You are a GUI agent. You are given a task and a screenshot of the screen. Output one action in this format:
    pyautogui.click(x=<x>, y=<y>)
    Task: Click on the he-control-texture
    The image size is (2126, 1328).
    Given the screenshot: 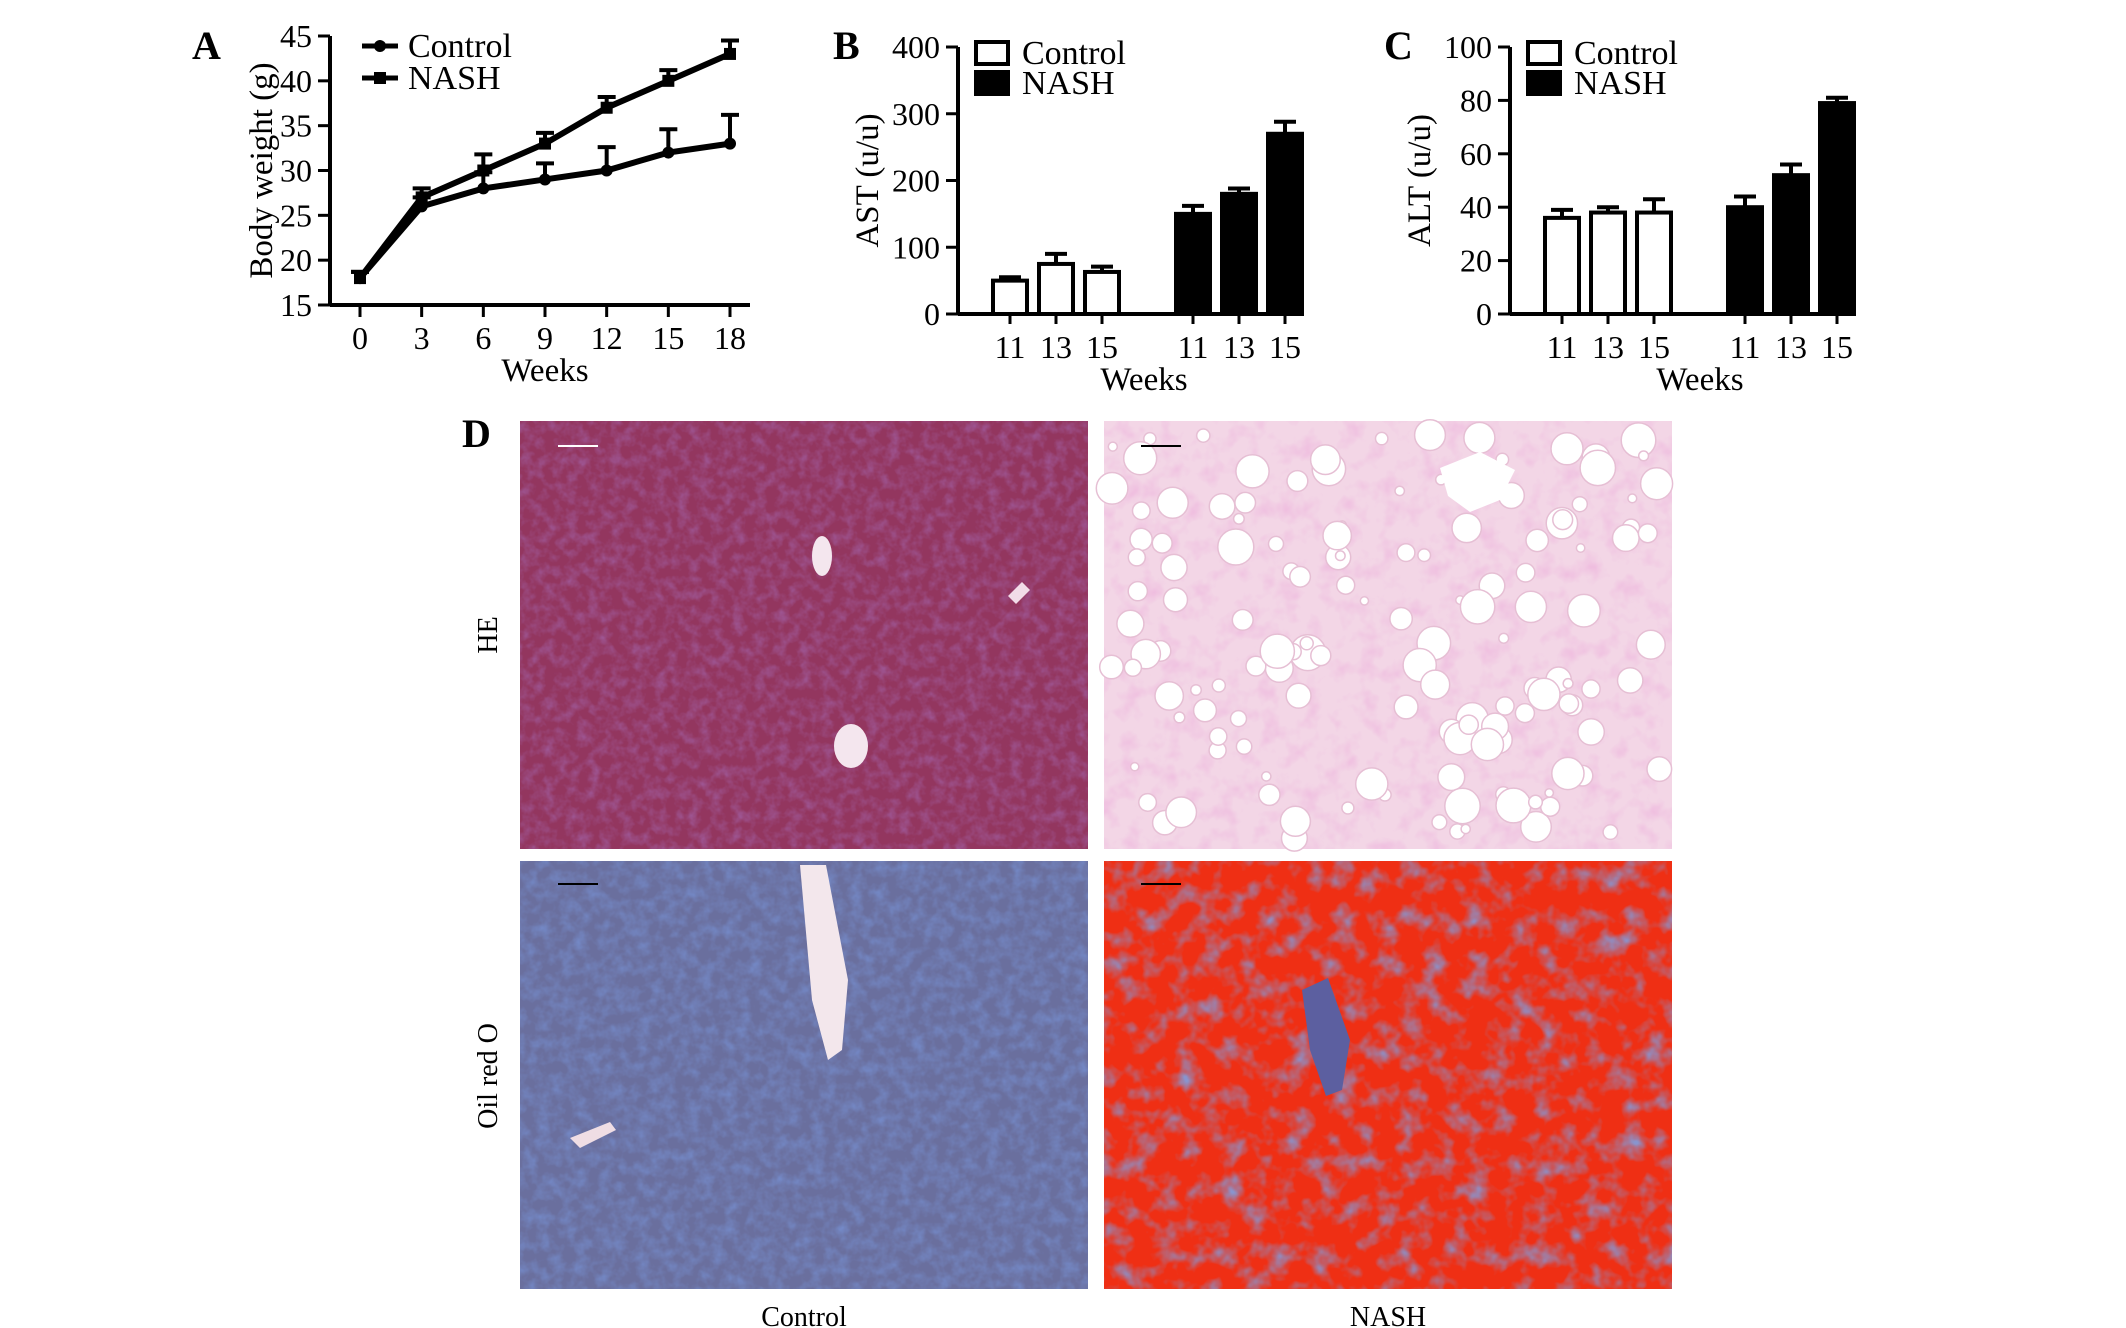 What is the action you would take?
    pyautogui.click(x=804, y=635)
    